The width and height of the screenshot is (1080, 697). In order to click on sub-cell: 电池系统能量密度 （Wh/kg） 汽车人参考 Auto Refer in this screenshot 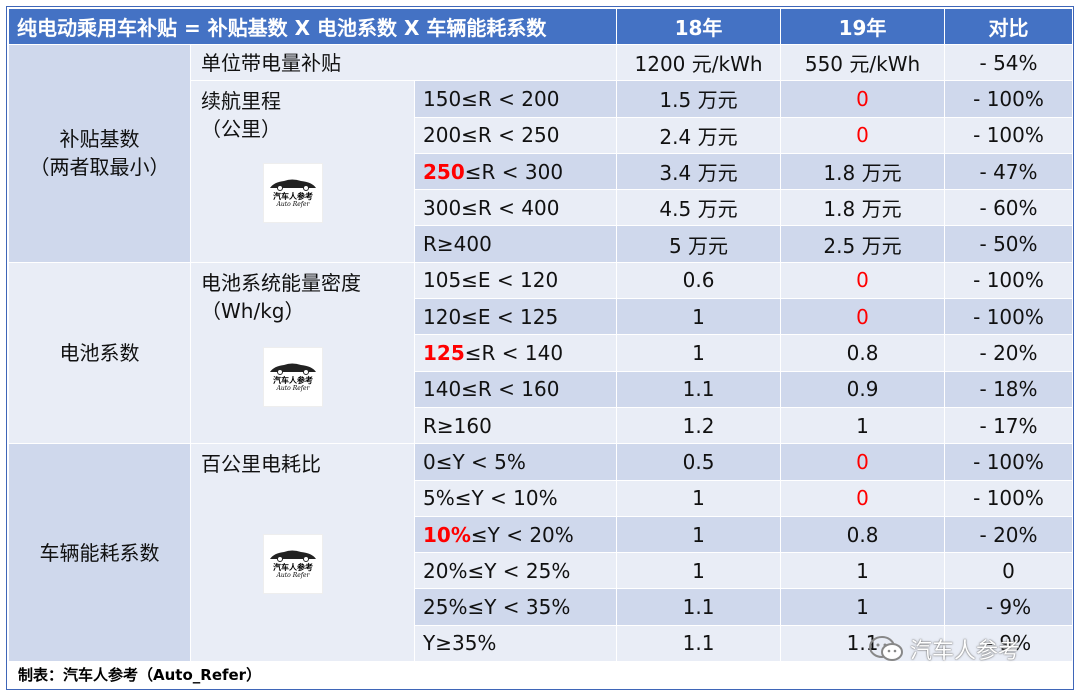, I will do `click(302, 353)`.